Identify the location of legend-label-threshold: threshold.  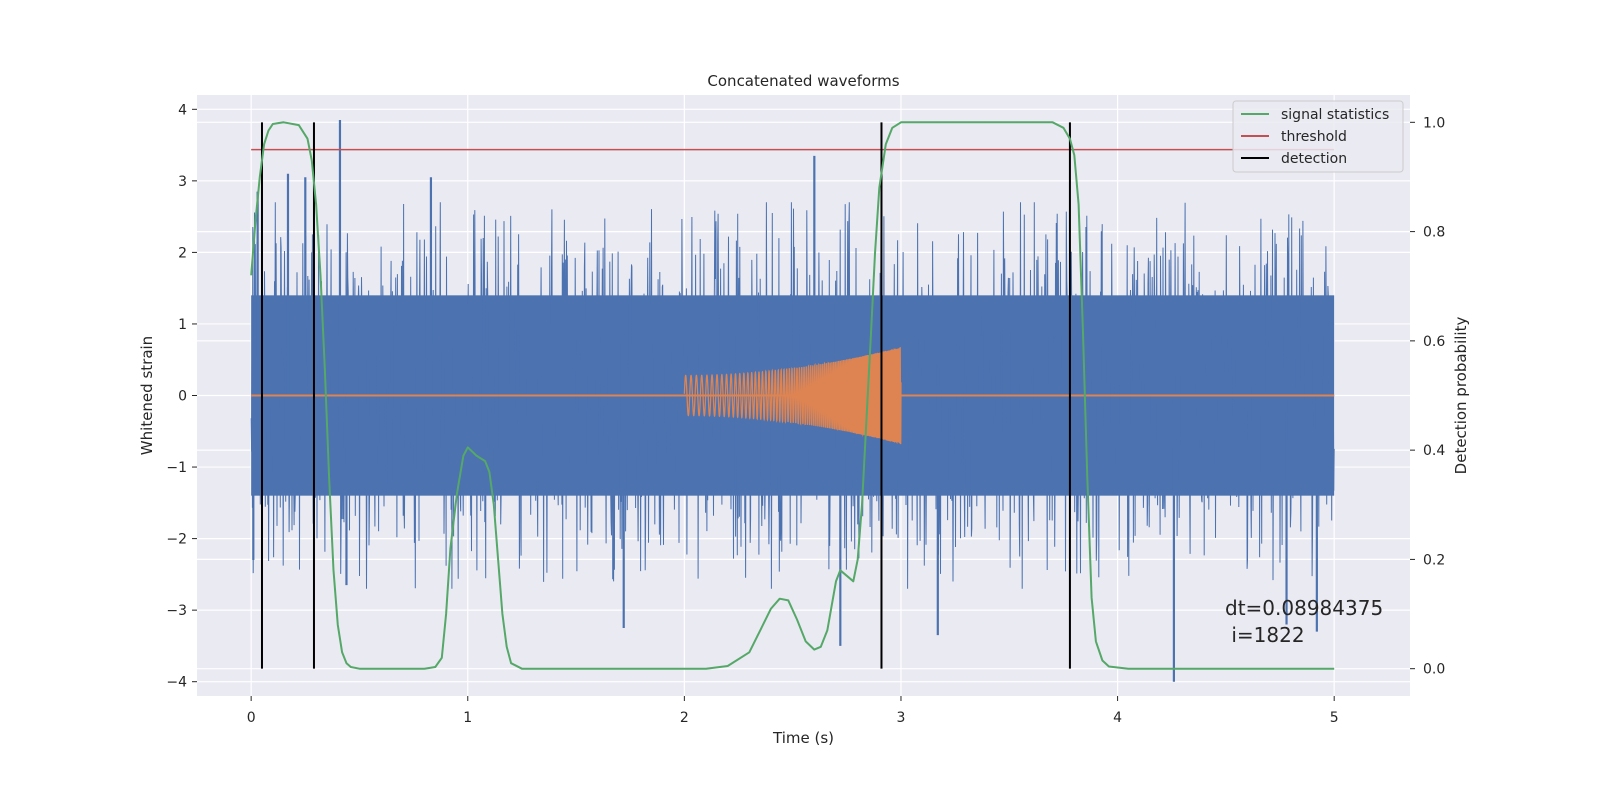
(1314, 137).